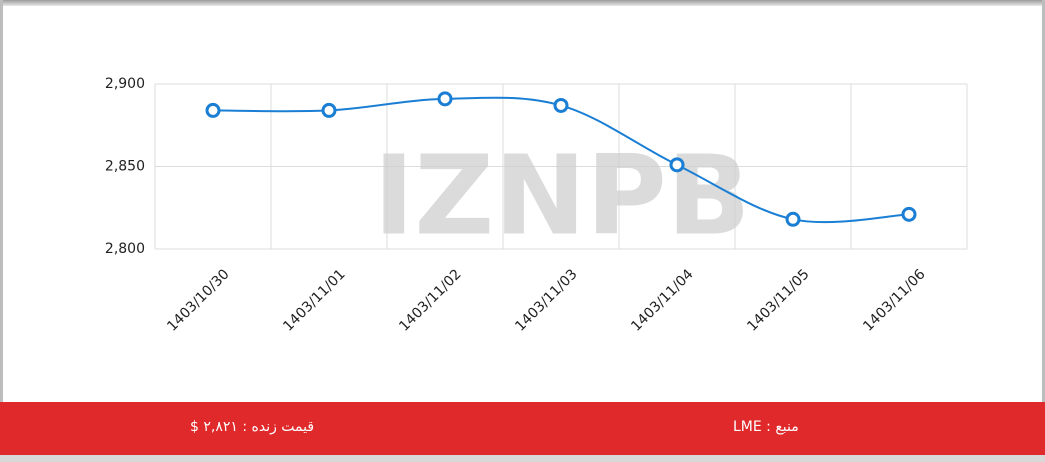 This screenshot has width=1045, height=462. I want to click on footer: قیمت زنده : ۲,۸۲۱ $ منبع : LME, so click(522, 428).